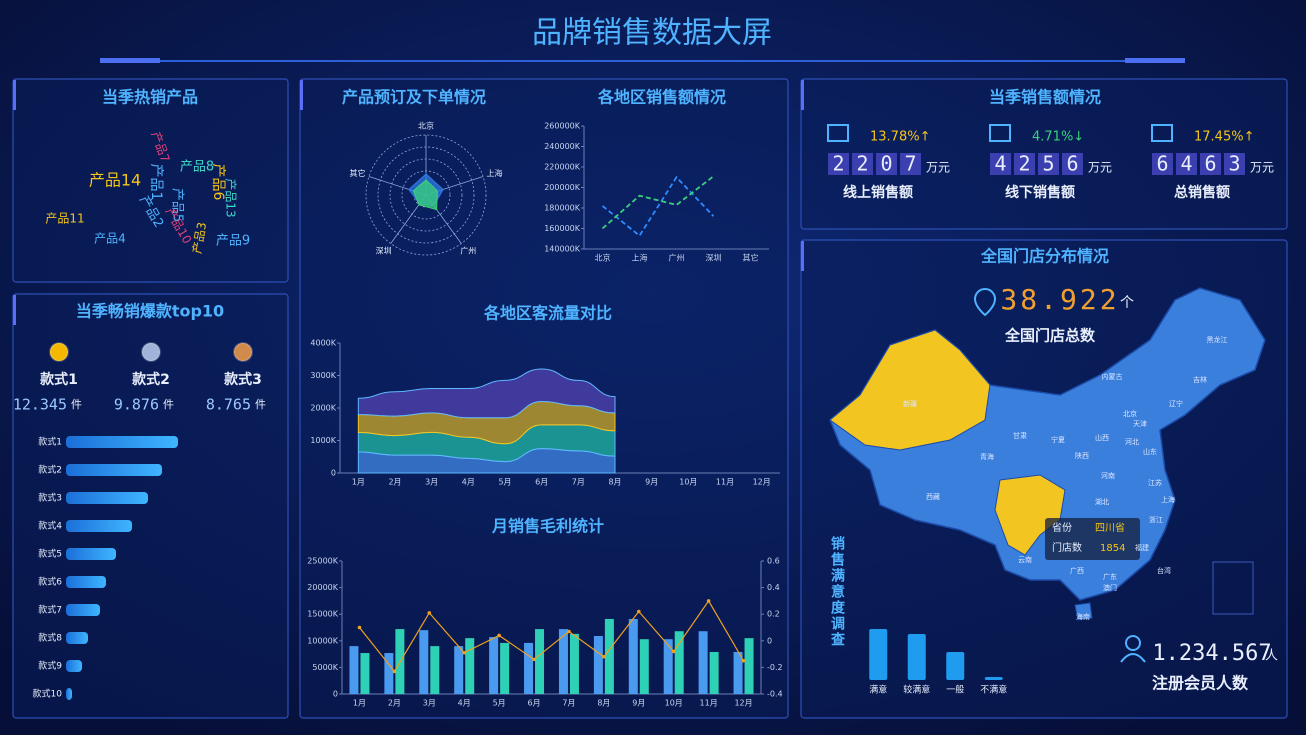 The image size is (1306, 735). Describe the element at coordinates (156, 182) in the screenshot. I see `word: 产品1` at that location.